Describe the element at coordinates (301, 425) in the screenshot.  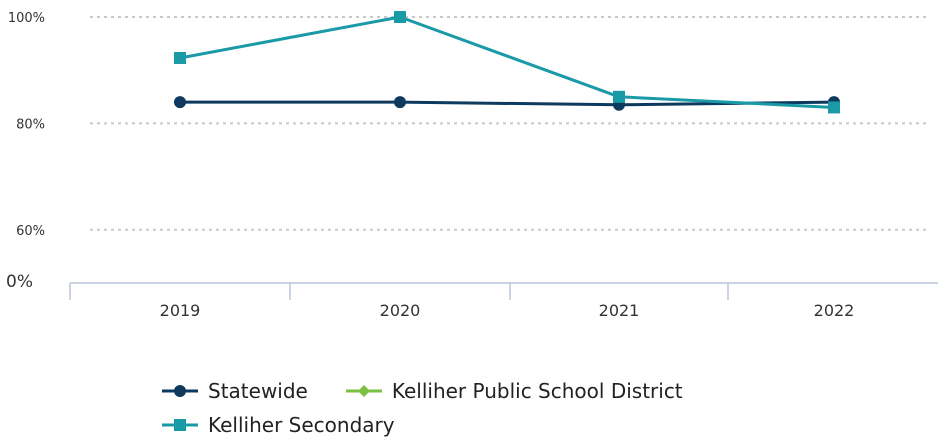
I see `legend-label-secondary: Kelliher Secondary` at that location.